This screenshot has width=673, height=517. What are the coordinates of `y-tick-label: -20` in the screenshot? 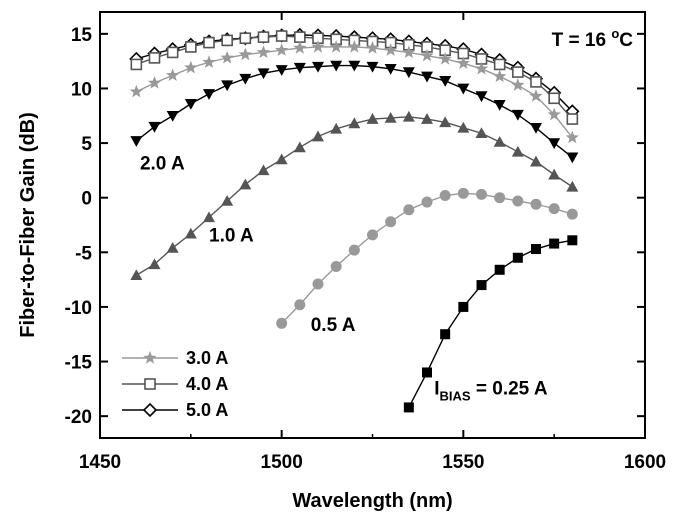 It's located at (78, 417).